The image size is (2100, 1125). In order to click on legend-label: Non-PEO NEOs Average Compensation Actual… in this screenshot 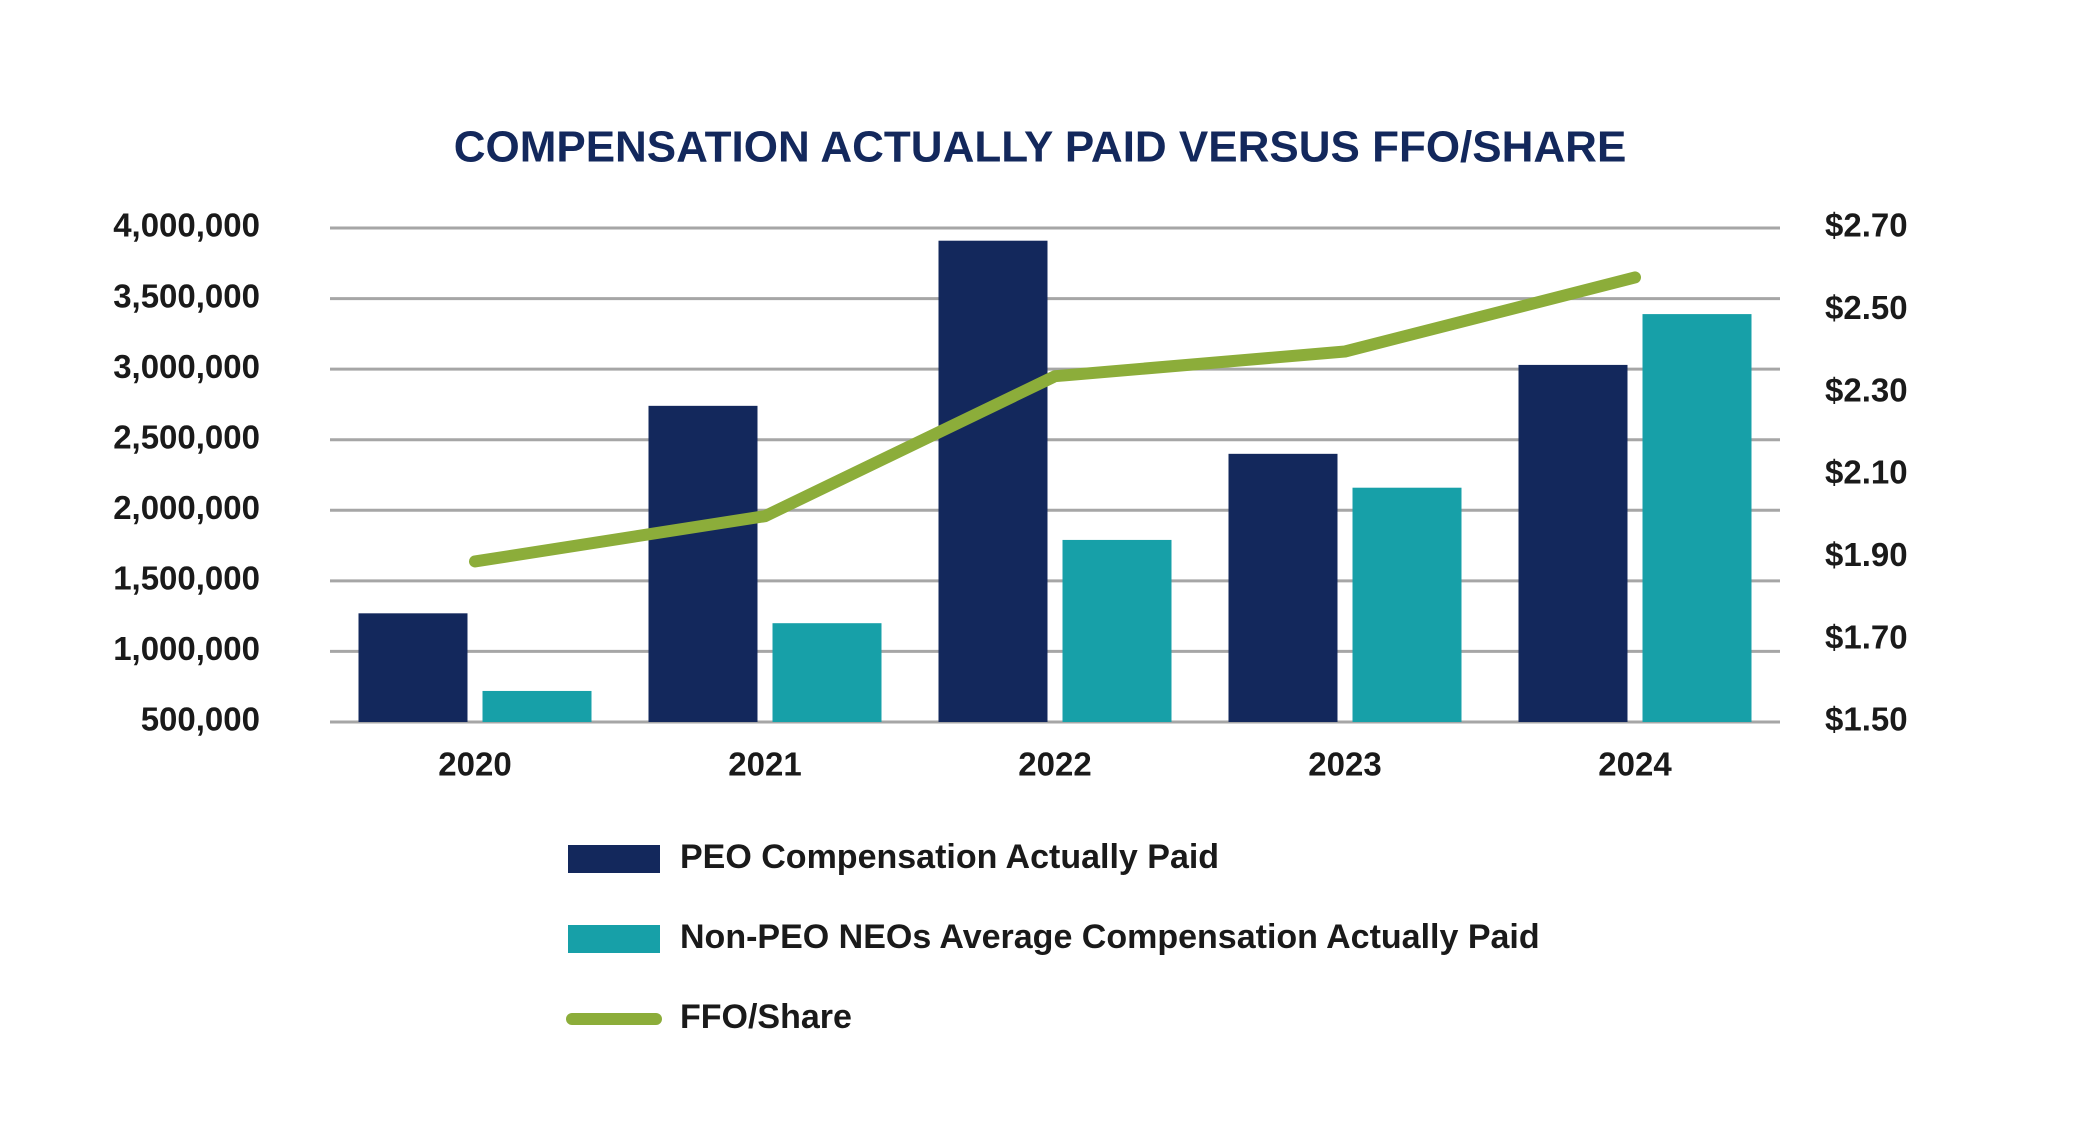, I will do `click(1110, 937)`.